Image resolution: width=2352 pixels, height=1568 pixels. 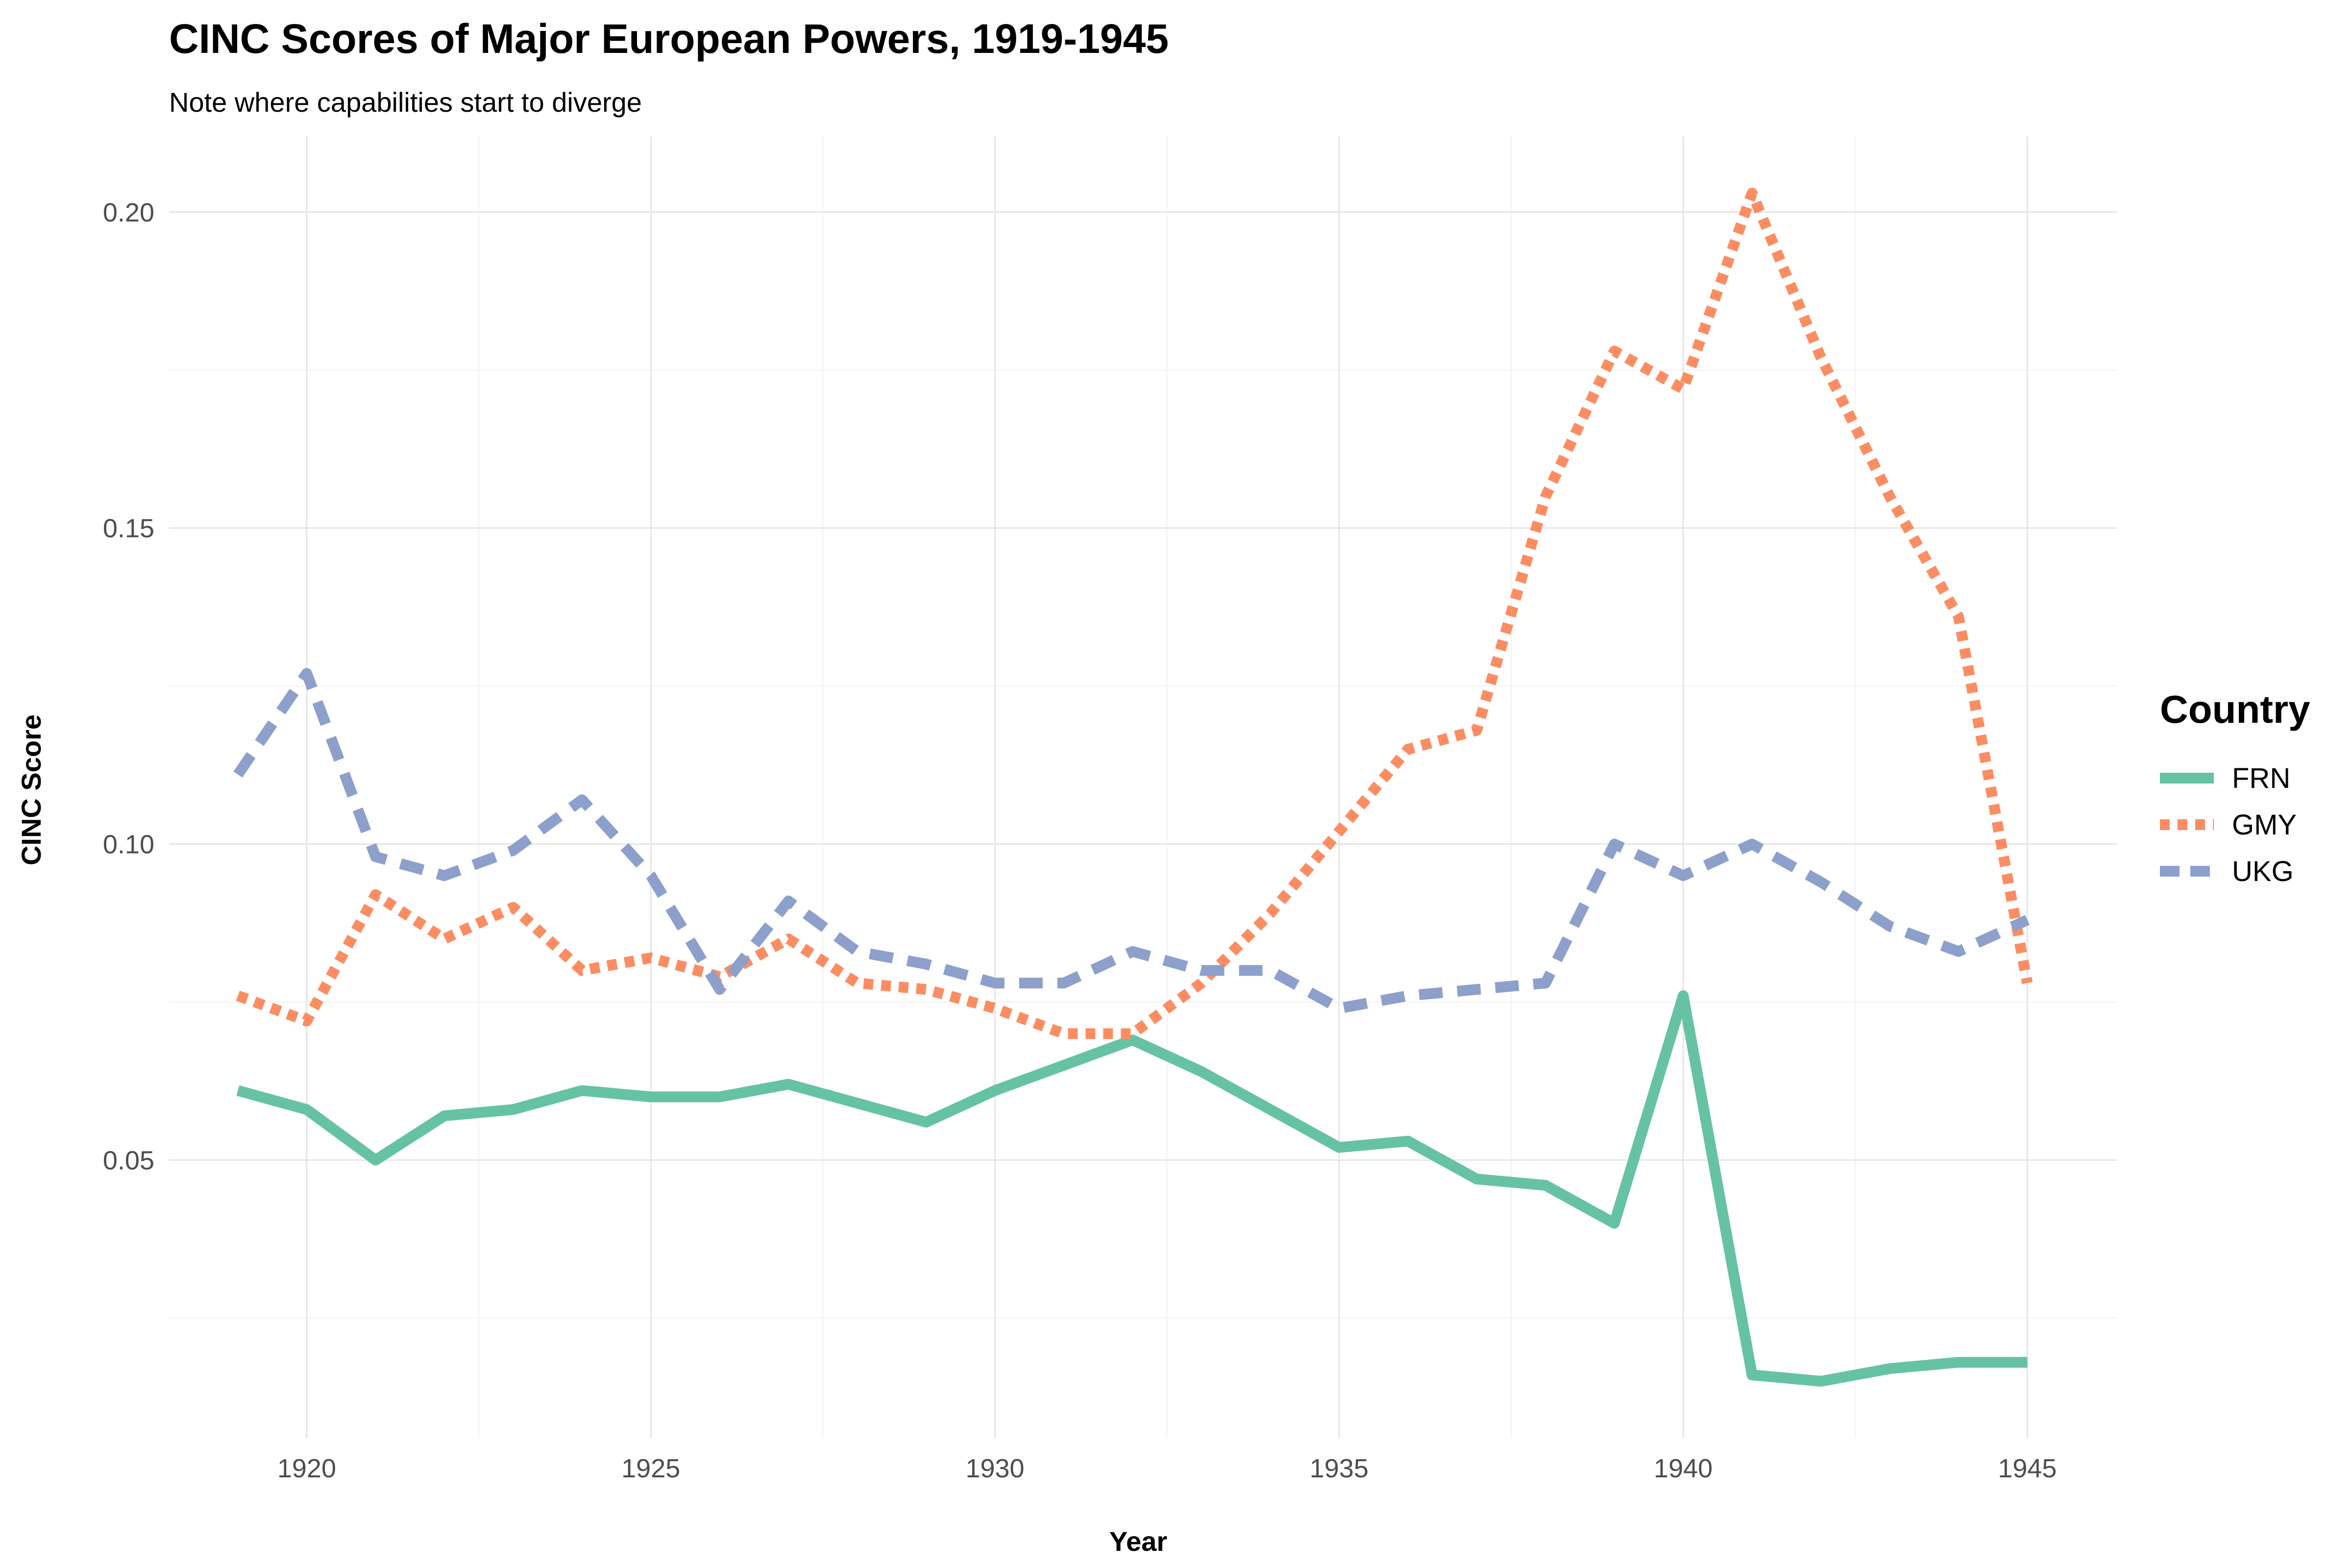 What do you see at coordinates (128, 1160) in the screenshot?
I see `y-tick-label: 0.05` at bounding box center [128, 1160].